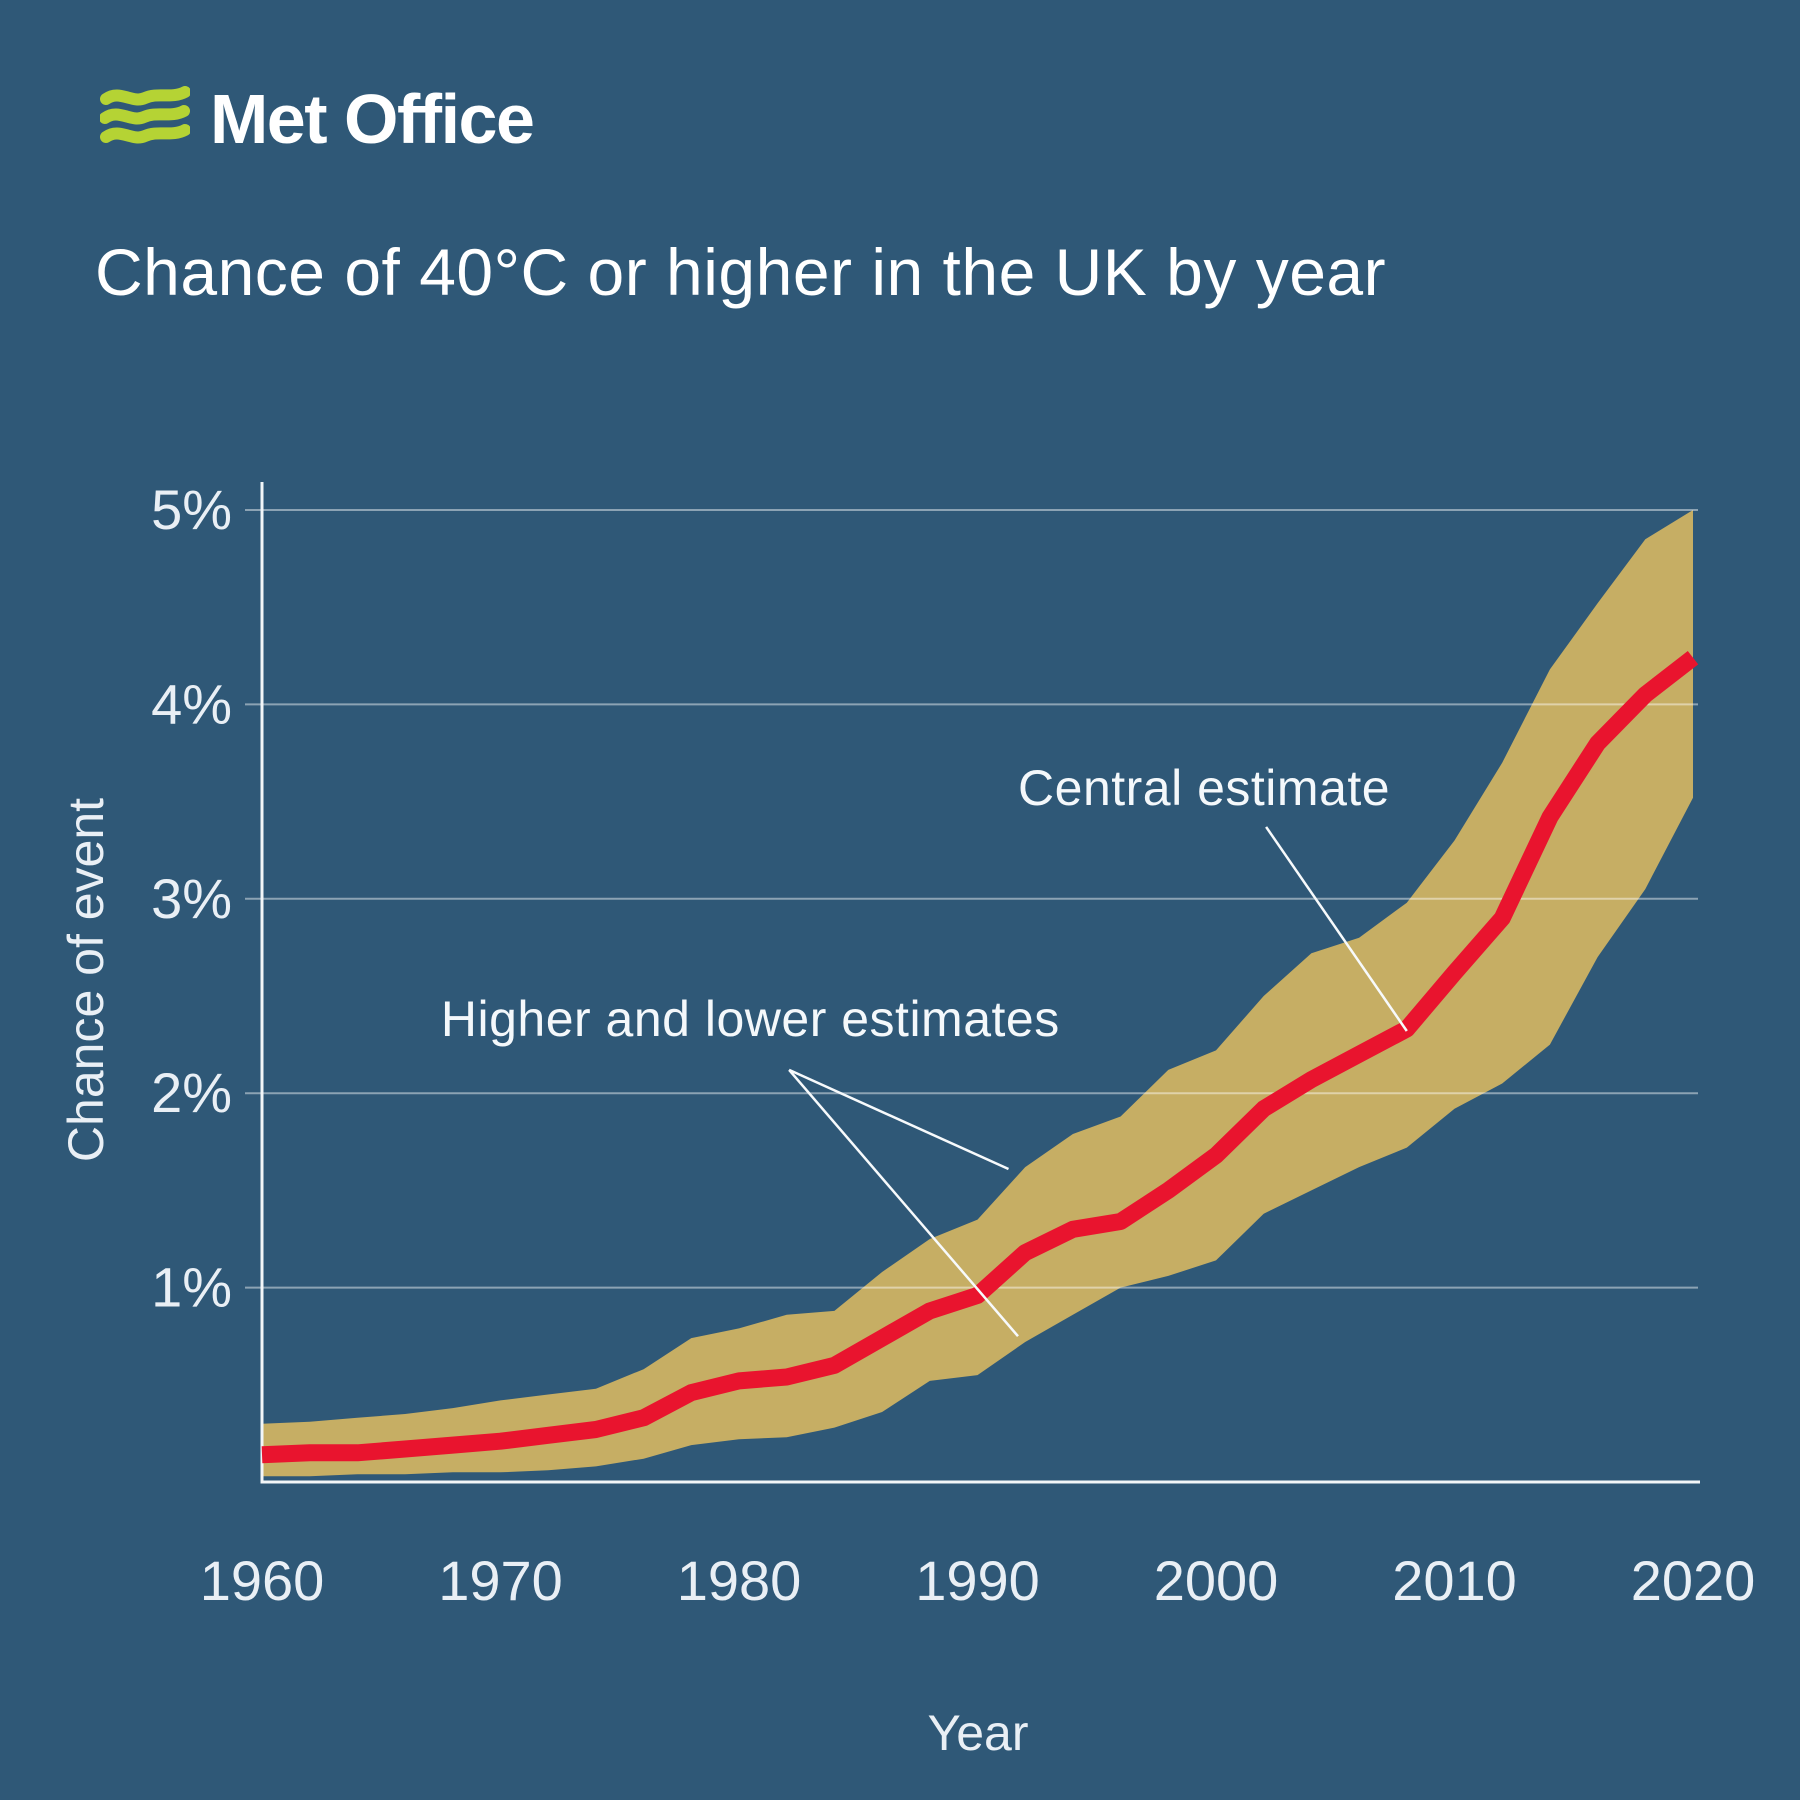 This screenshot has height=1800, width=1800. I want to click on y-tick-label-2%: 2%, so click(191, 1092).